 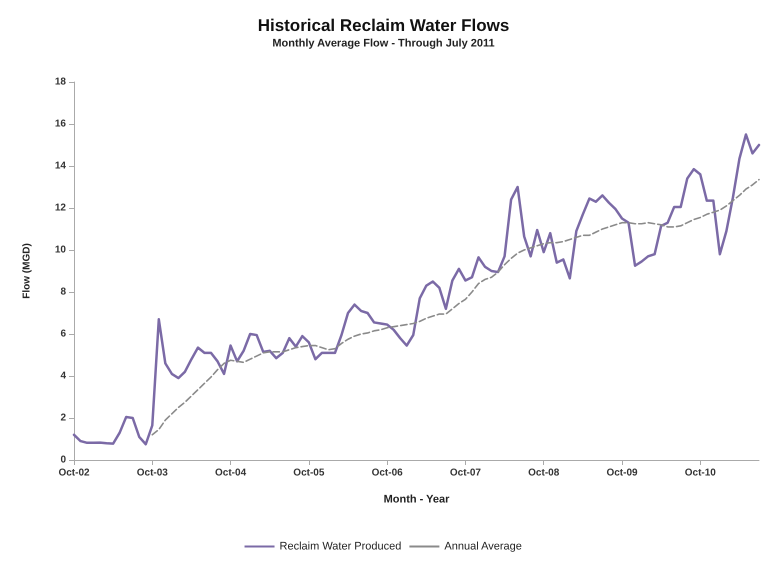 What do you see at coordinates (309, 473) in the screenshot?
I see `x-tick-label: Oct-05` at bounding box center [309, 473].